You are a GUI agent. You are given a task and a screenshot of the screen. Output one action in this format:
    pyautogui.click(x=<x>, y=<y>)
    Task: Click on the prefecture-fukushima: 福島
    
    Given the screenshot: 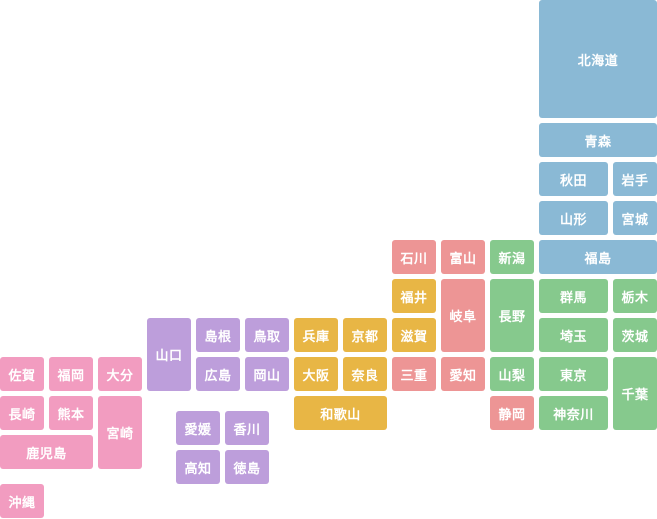 What is the action you would take?
    pyautogui.click(x=598, y=257)
    